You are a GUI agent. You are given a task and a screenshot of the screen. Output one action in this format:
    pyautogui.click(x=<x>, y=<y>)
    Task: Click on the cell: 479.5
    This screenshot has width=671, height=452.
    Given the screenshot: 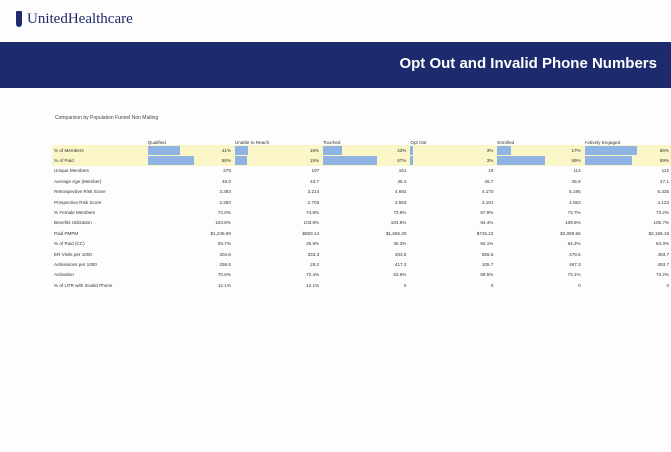 What is the action you would take?
    pyautogui.click(x=538, y=254)
    